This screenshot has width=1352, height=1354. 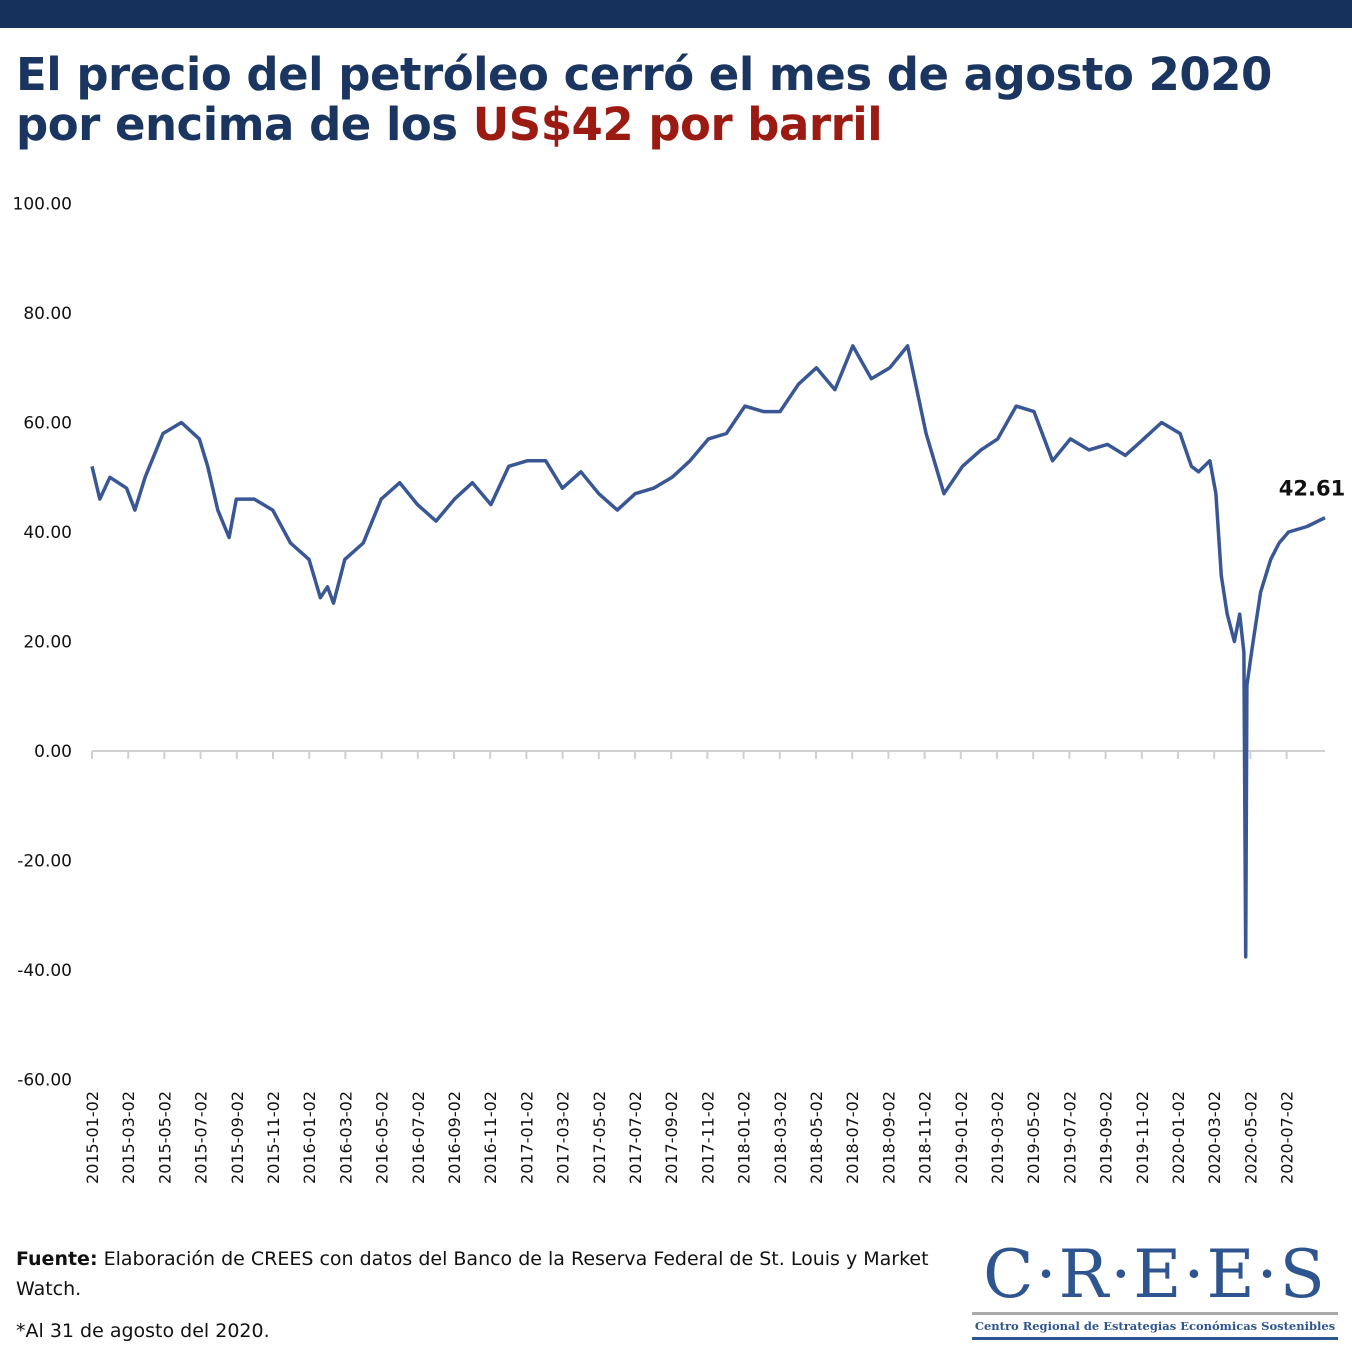 What do you see at coordinates (677, 124) in the screenshot?
I see `title-highlight: US$42 por barril` at bounding box center [677, 124].